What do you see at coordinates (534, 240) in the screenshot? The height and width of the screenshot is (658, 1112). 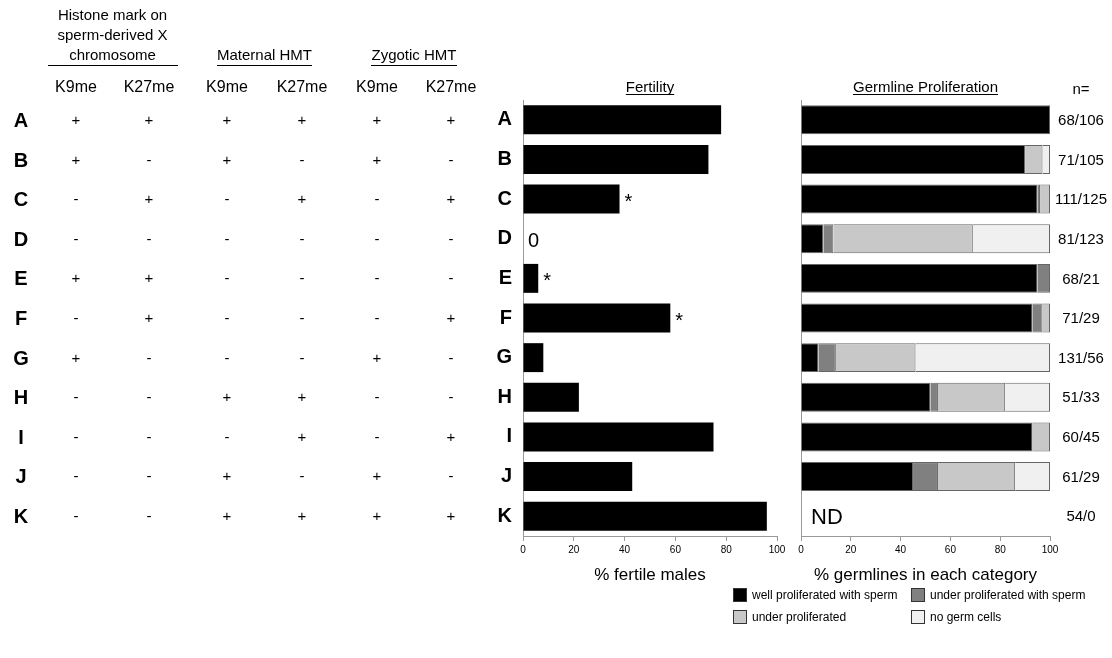 I see `annotation: 0` at bounding box center [534, 240].